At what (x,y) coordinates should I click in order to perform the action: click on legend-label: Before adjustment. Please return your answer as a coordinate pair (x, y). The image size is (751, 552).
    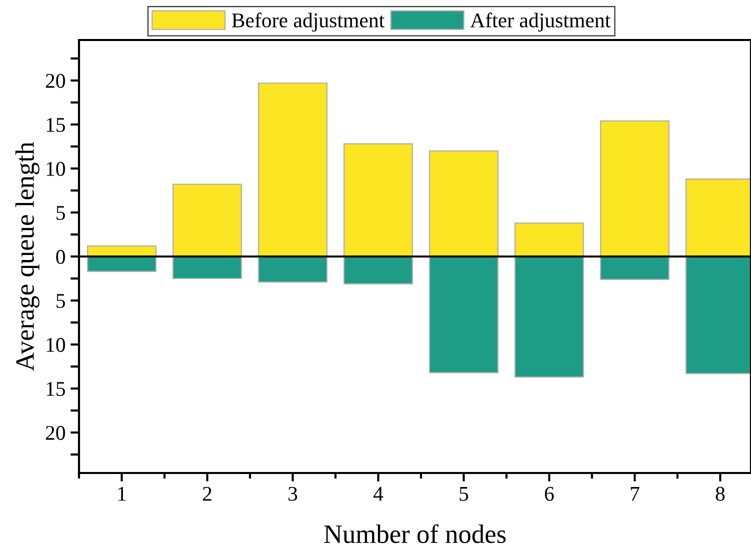
    Looking at the image, I should click on (308, 22).